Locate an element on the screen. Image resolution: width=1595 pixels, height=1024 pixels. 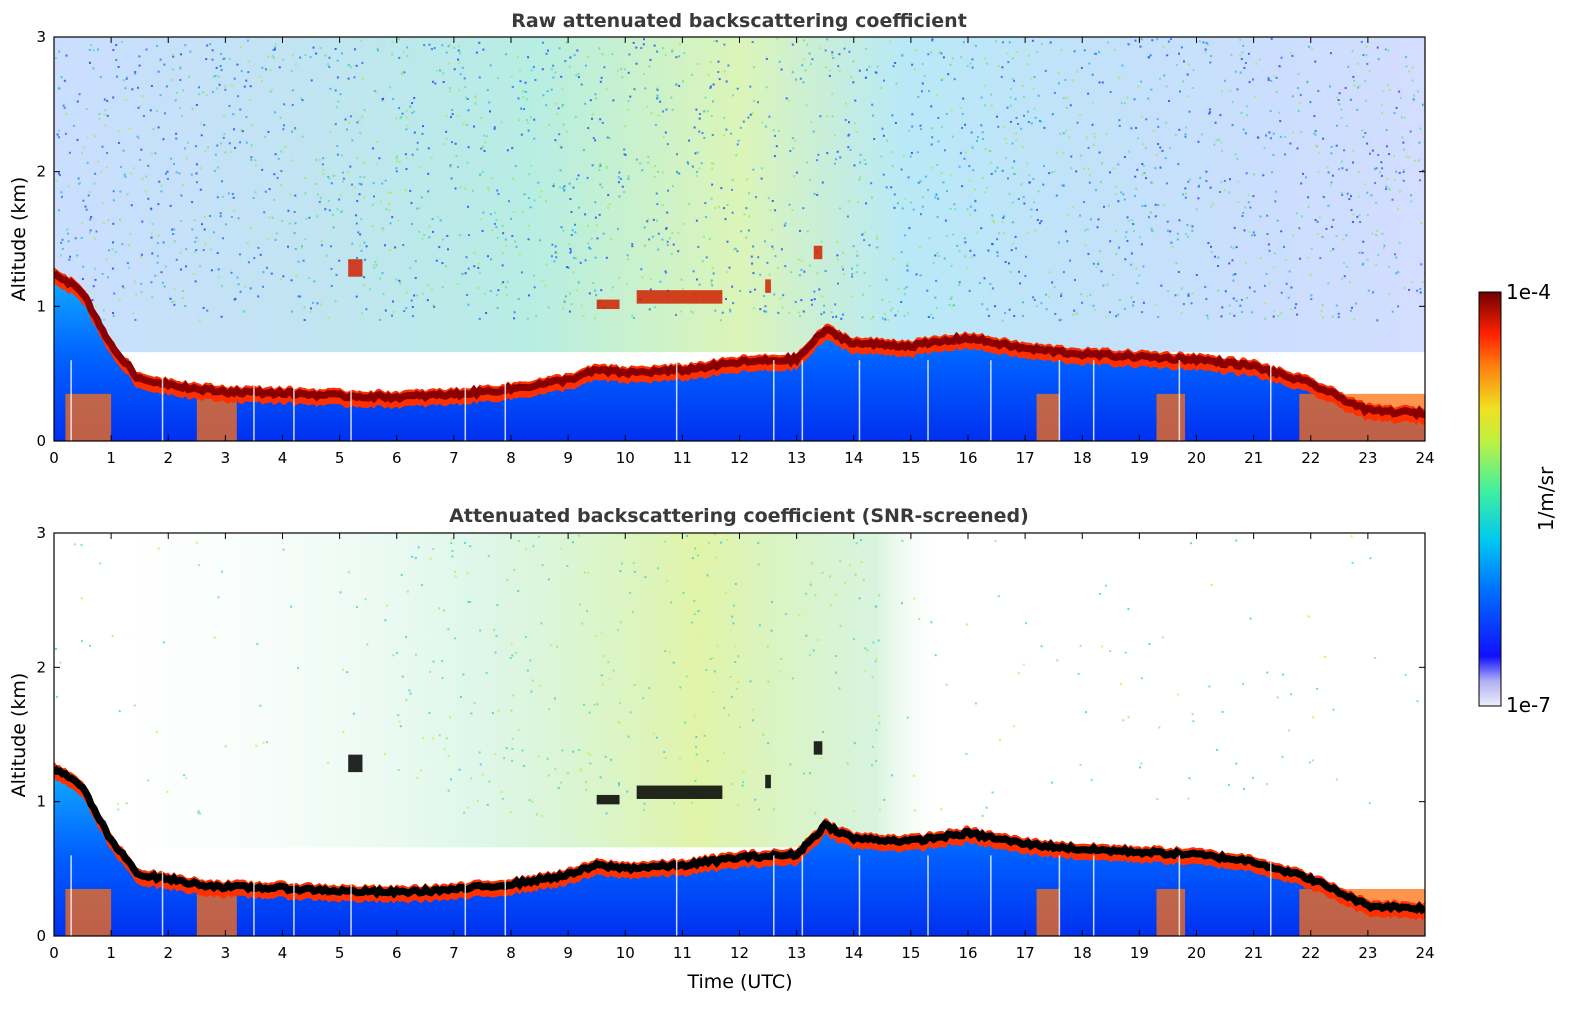
colorbar-max-label: 1e-4 is located at coordinates (1528, 292).